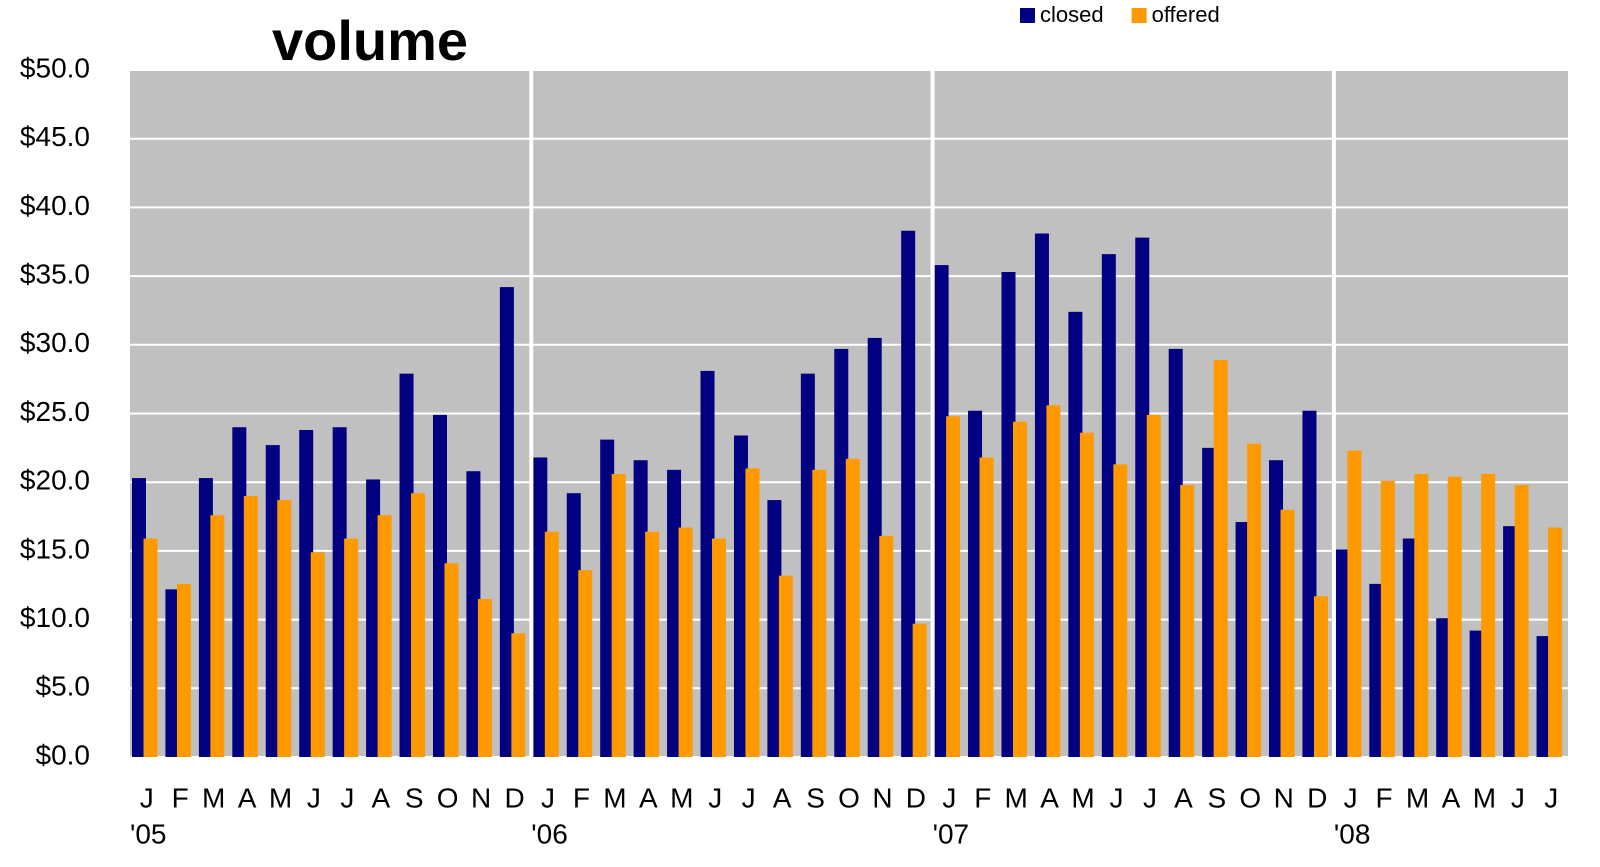 This screenshot has height=867, width=1600. I want to click on y-tick-label: $5.0, so click(63, 686).